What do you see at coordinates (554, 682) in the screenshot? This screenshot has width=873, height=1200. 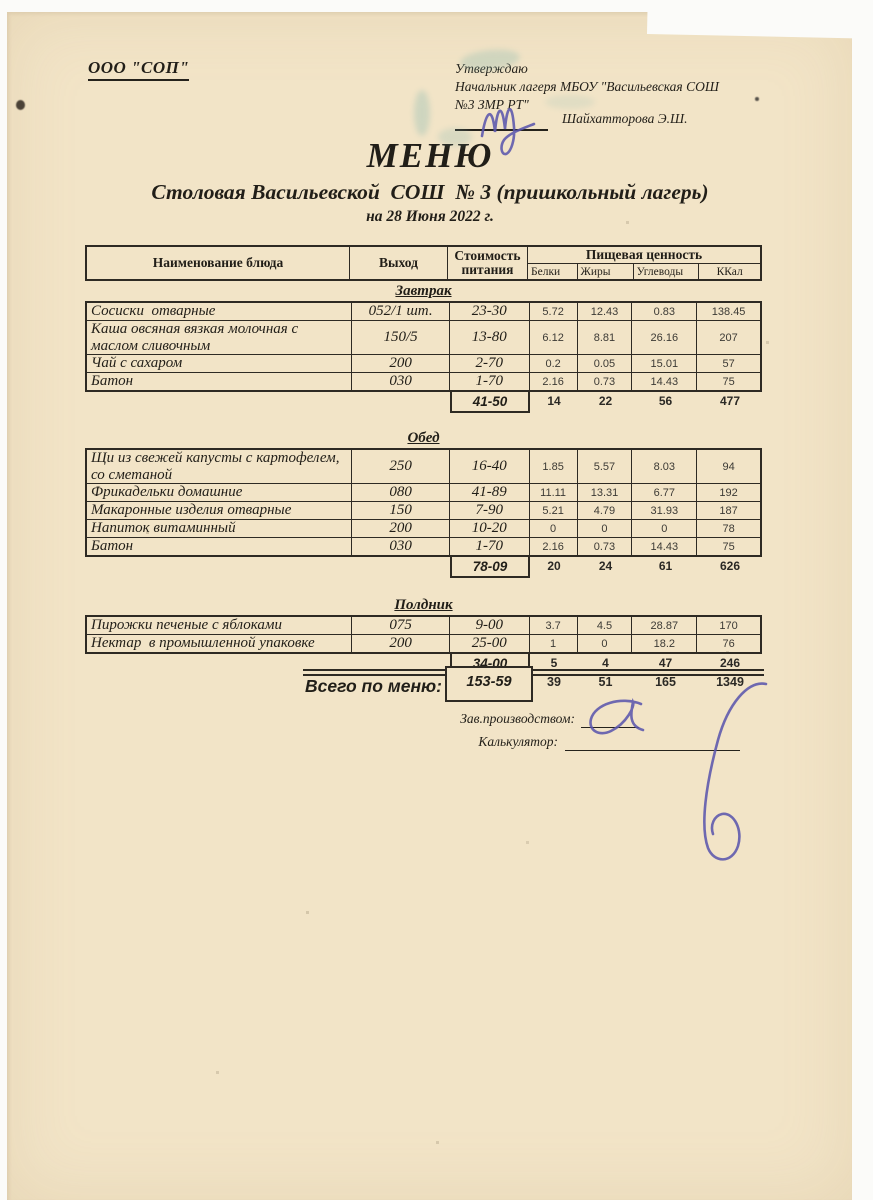 I see `grand-total-protein: 39` at bounding box center [554, 682].